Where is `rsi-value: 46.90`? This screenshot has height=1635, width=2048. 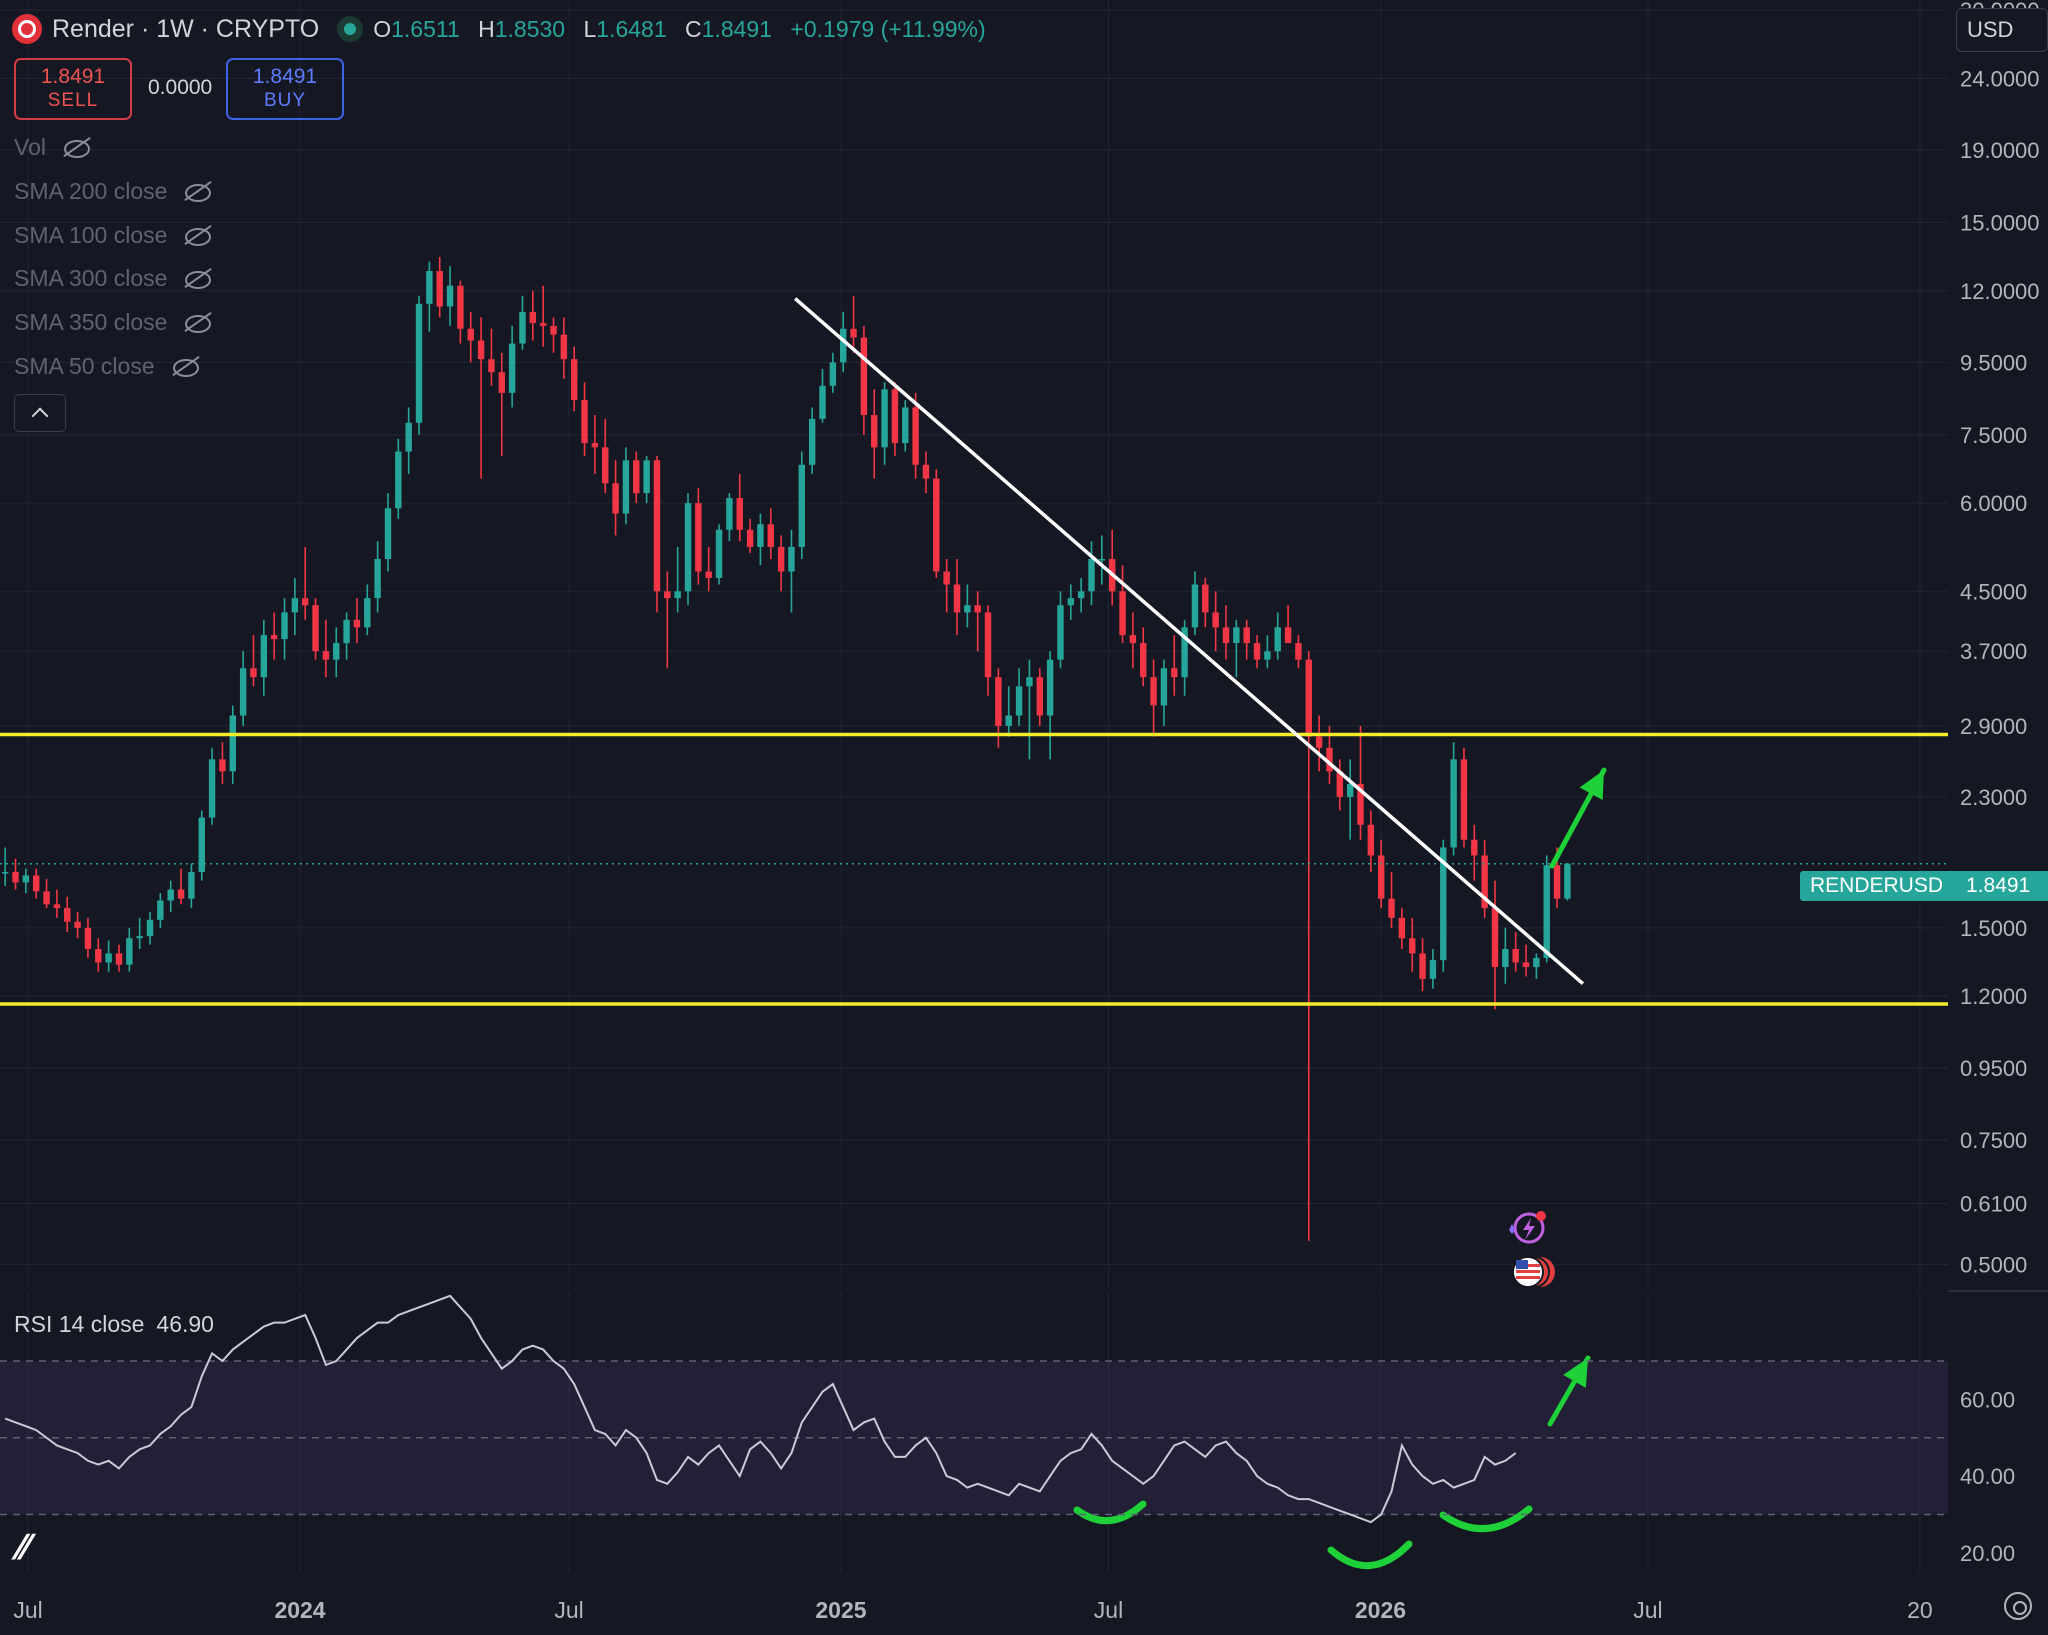
rsi-value: 46.90 is located at coordinates (185, 1324).